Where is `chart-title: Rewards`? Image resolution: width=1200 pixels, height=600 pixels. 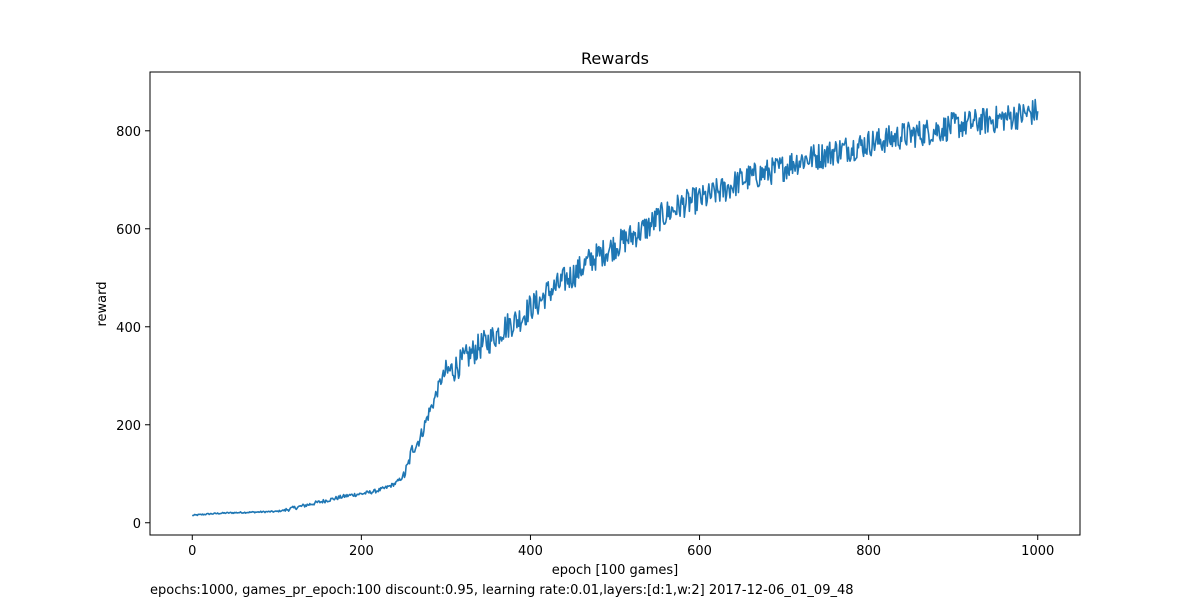
chart-title: Rewards is located at coordinates (615, 58).